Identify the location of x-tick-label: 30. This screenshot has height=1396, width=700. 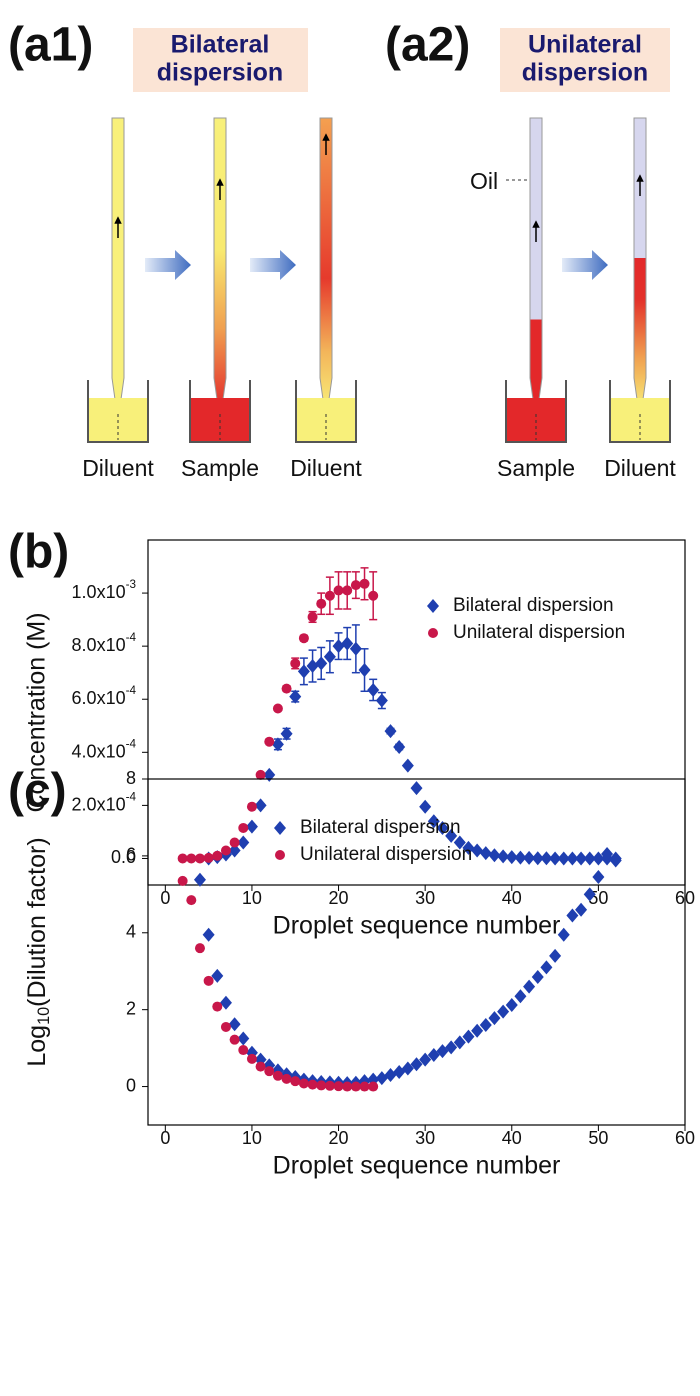
(425, 898).